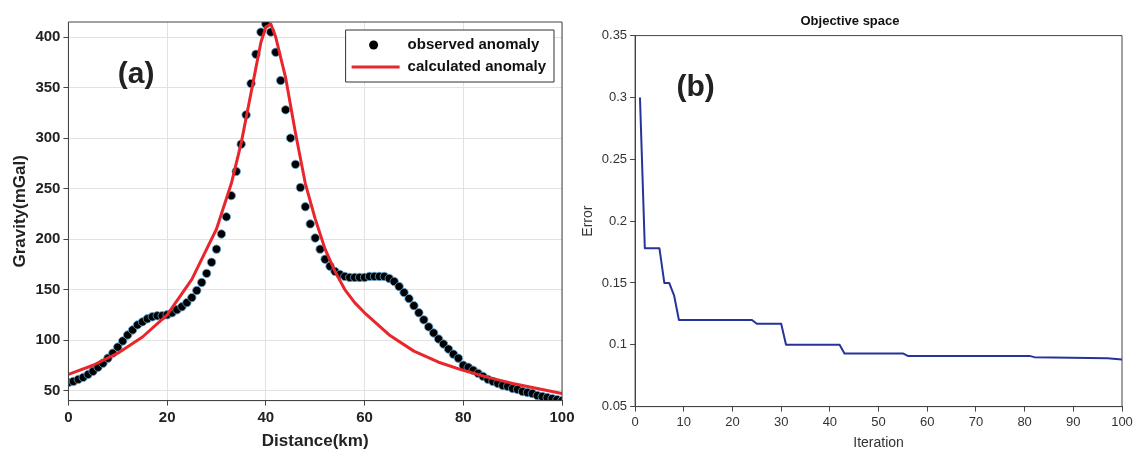 This screenshot has height=454, width=1143. What do you see at coordinates (614, 282) in the screenshot?
I see `y-tick-label: 0.15` at bounding box center [614, 282].